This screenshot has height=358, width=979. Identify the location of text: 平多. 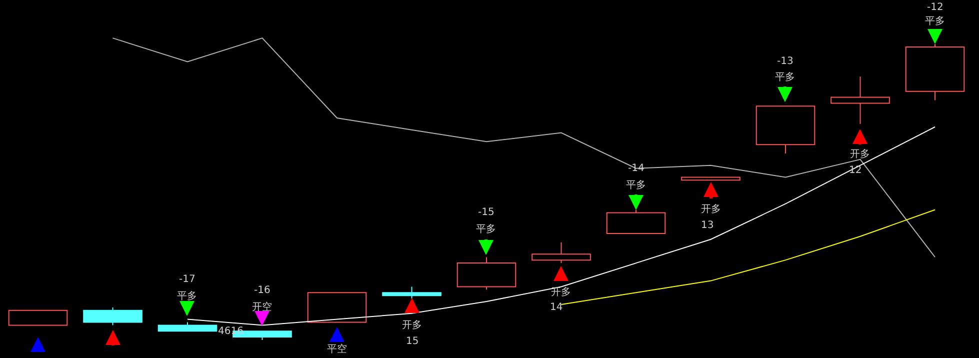
(935, 21).